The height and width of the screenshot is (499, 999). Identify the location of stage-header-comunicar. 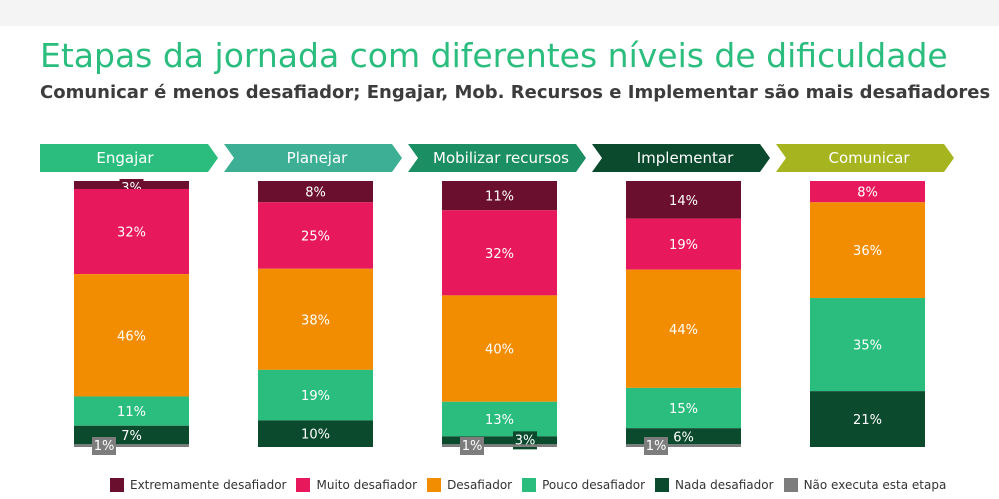
(865, 158).